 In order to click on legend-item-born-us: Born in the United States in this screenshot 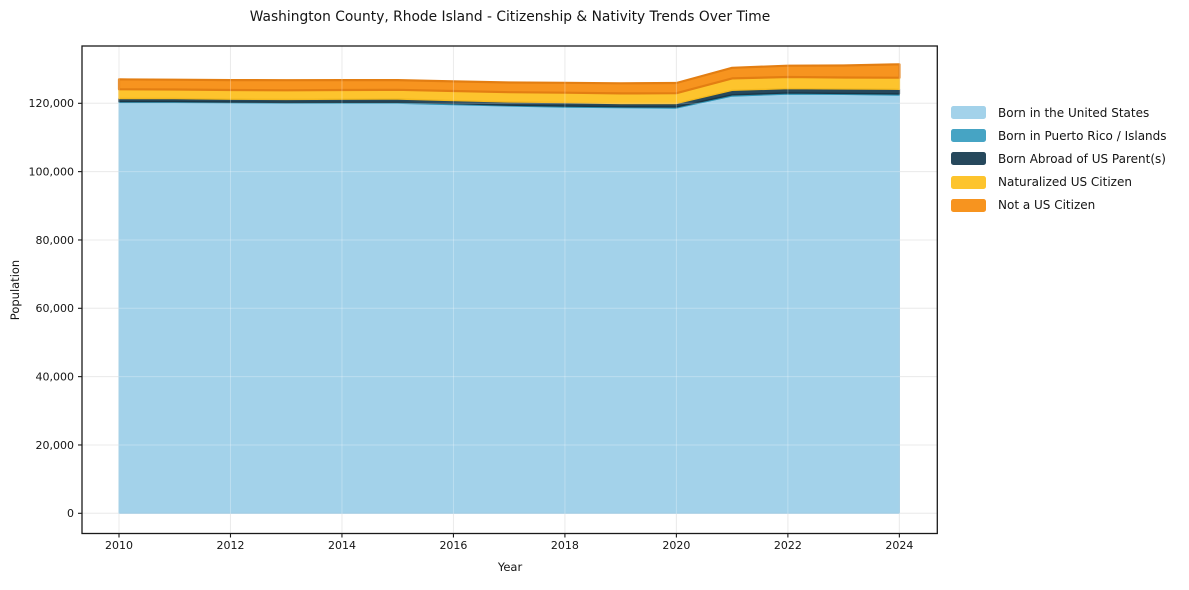, I will do `click(1059, 112)`.